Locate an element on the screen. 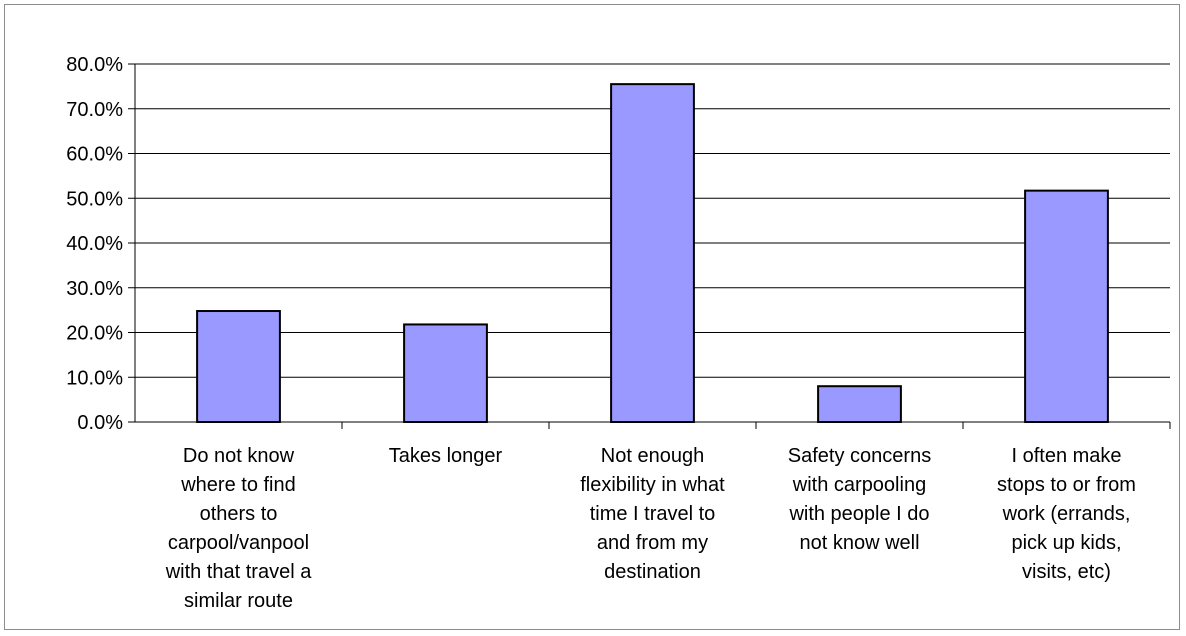 The height and width of the screenshot is (636, 1186). x-category-label-line: I often make is located at coordinates (1066, 456).